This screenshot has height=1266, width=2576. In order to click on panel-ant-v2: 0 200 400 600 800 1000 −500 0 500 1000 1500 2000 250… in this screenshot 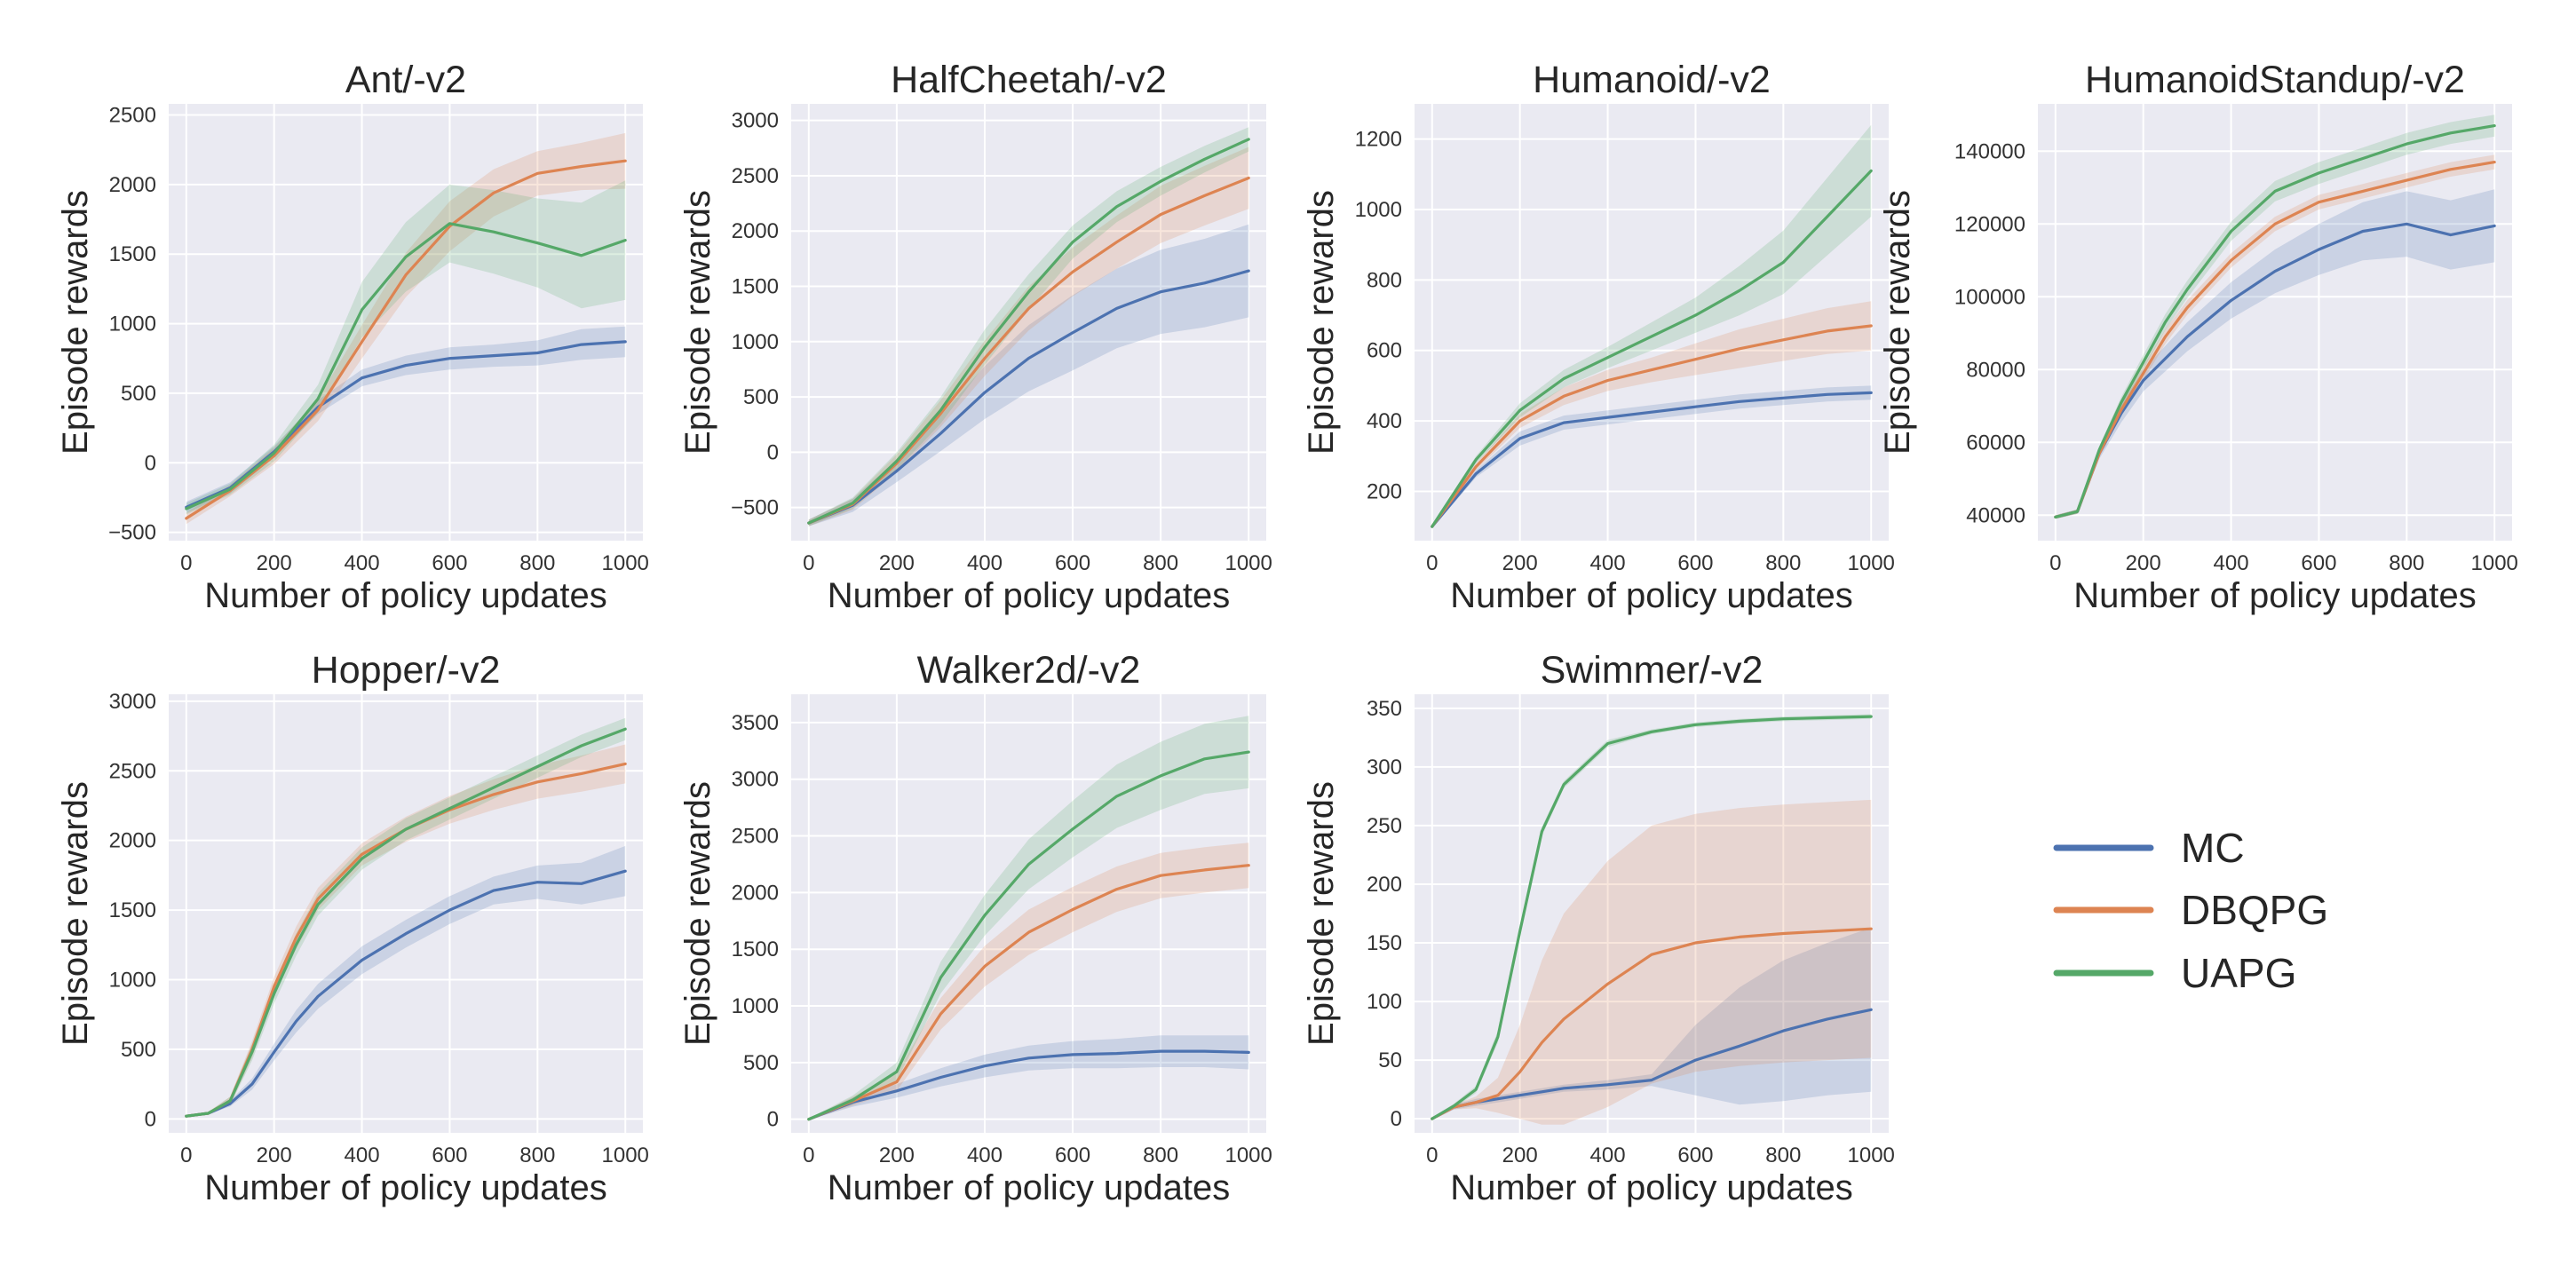, I will do `click(352, 337)`.